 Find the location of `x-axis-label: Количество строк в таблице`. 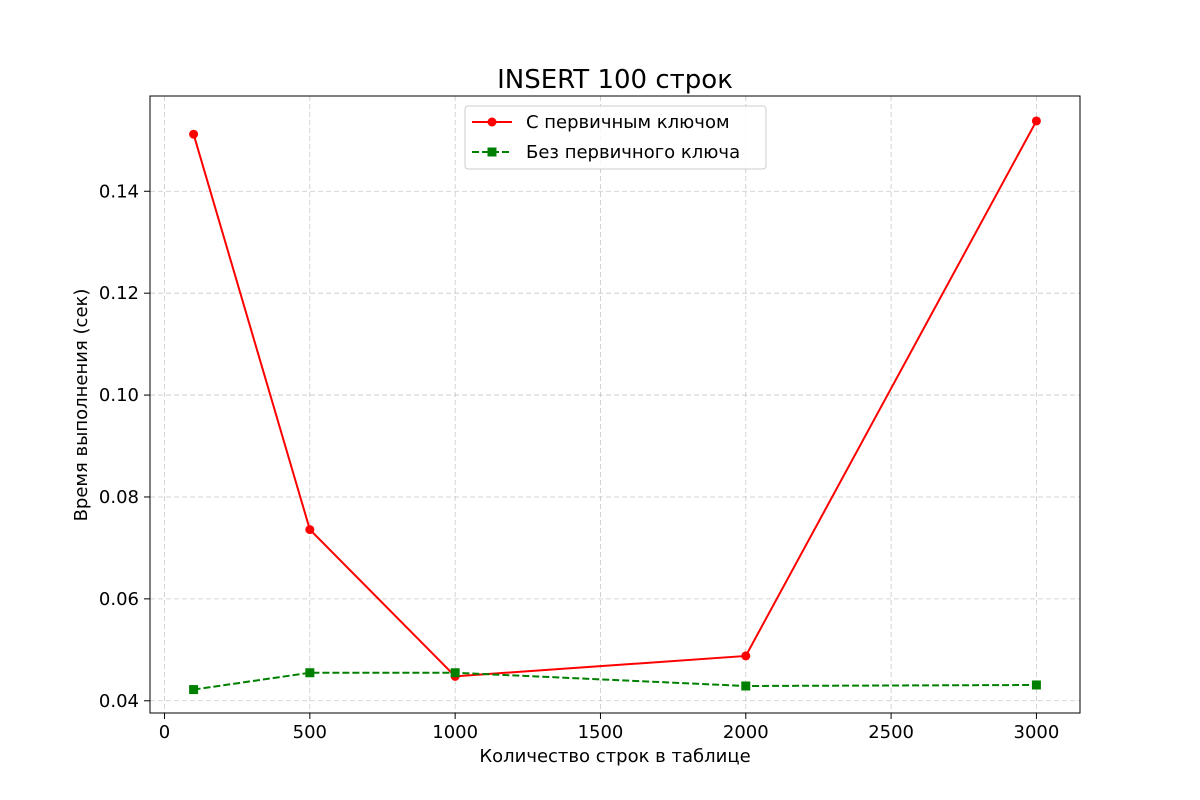

x-axis-label: Количество строк в таблице is located at coordinates (614, 756).